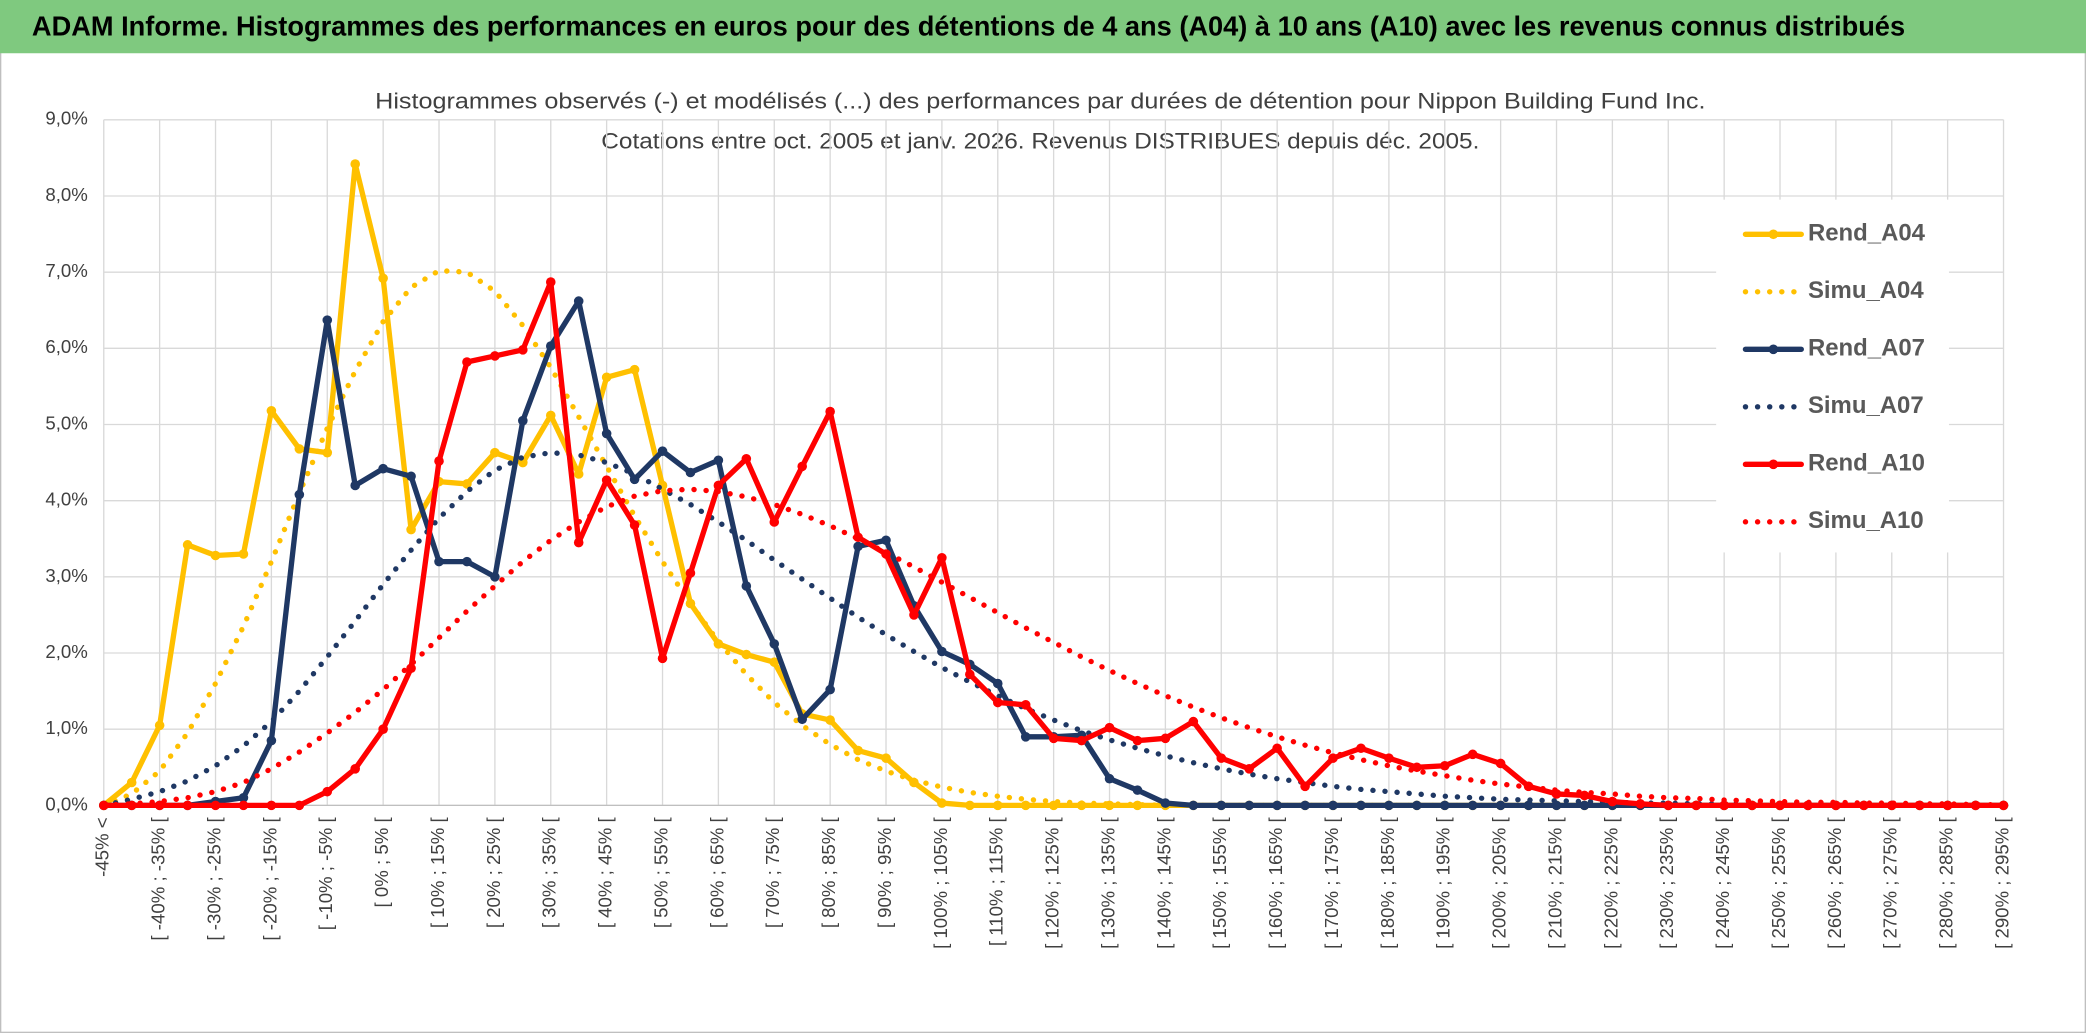  Describe the element at coordinates (1778, 883) in the screenshot. I see `x-tick-label: [ 250% ; 255% [` at that location.